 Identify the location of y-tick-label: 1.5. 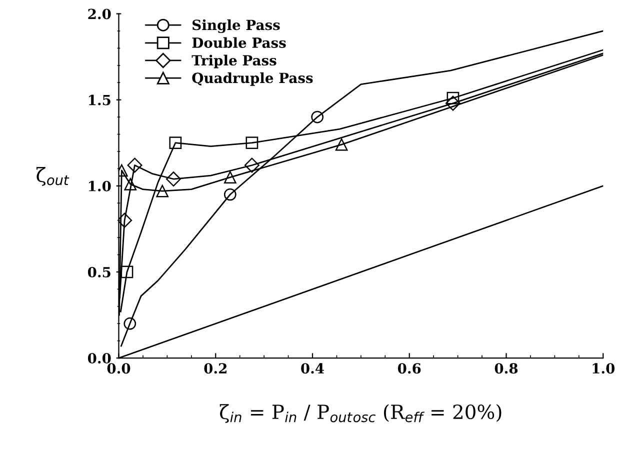
(99, 100).